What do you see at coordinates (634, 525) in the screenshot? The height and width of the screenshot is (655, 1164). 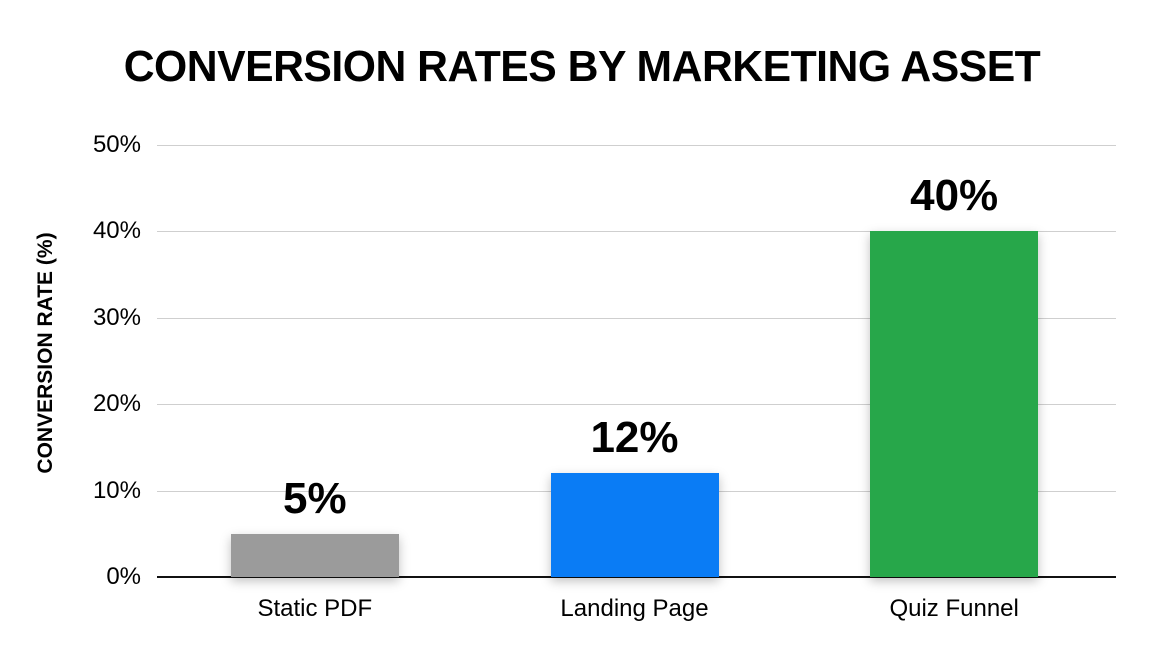 I see `bar-landing-page` at bounding box center [634, 525].